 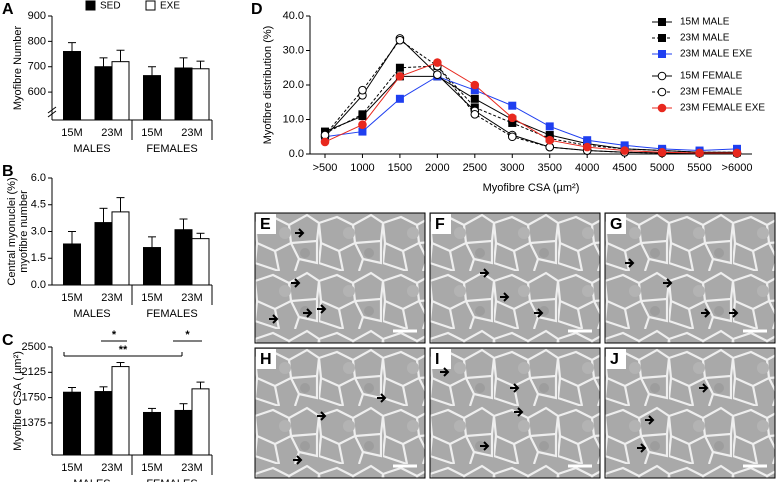 I want to click on micrograph-label: H, so click(x=266, y=359).